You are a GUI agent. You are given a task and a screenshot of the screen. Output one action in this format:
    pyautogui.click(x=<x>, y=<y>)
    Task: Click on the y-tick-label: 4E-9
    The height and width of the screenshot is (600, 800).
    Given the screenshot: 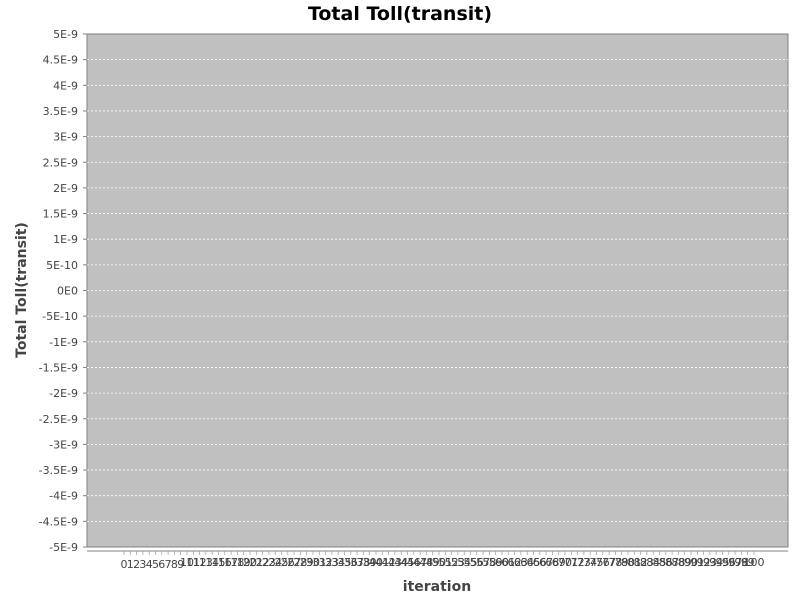 What is the action you would take?
    pyautogui.click(x=65, y=85)
    